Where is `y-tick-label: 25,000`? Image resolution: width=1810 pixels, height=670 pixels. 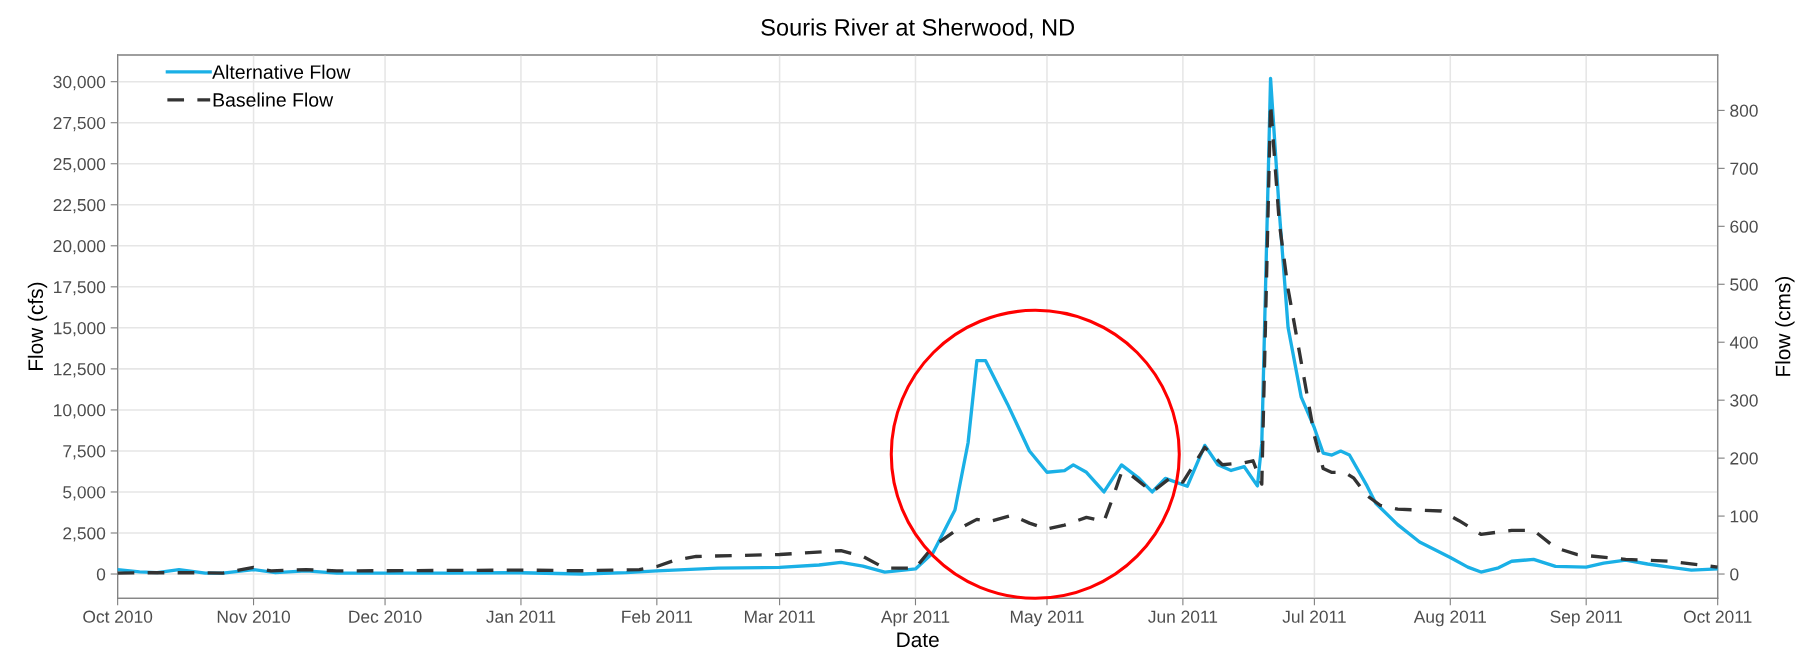
y-tick-label: 25,000 is located at coordinates (79, 165).